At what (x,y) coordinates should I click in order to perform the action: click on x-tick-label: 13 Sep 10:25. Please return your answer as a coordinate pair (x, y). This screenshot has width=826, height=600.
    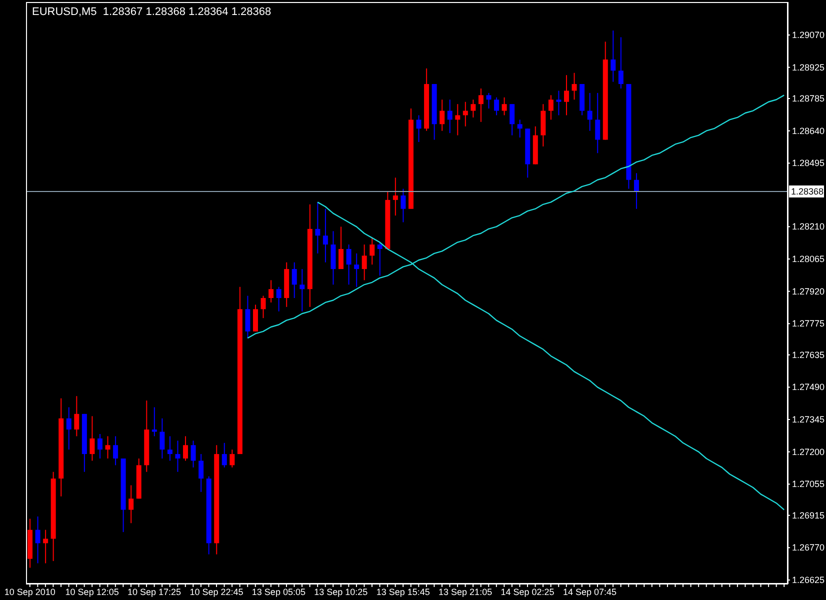
    Looking at the image, I should click on (341, 592).